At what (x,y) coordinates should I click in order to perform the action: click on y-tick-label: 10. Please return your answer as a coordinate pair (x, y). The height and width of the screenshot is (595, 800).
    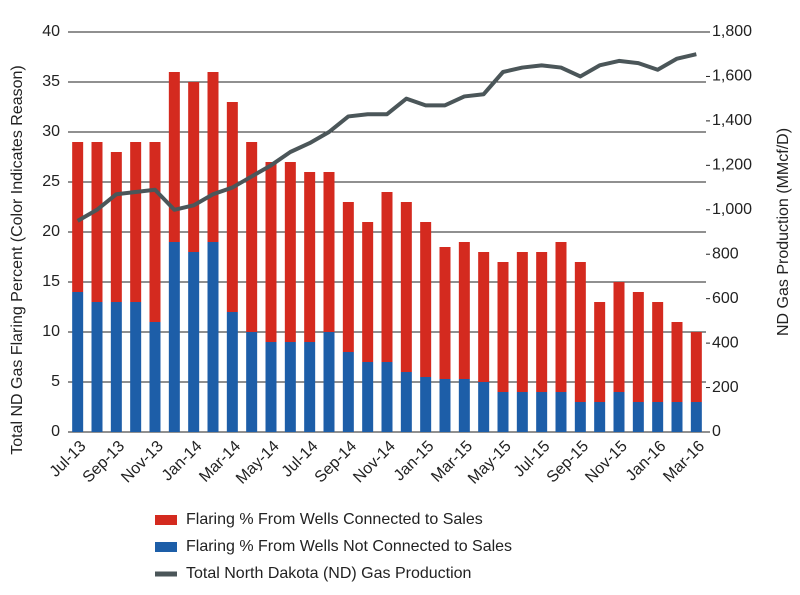
    Looking at the image, I should click on (51, 331).